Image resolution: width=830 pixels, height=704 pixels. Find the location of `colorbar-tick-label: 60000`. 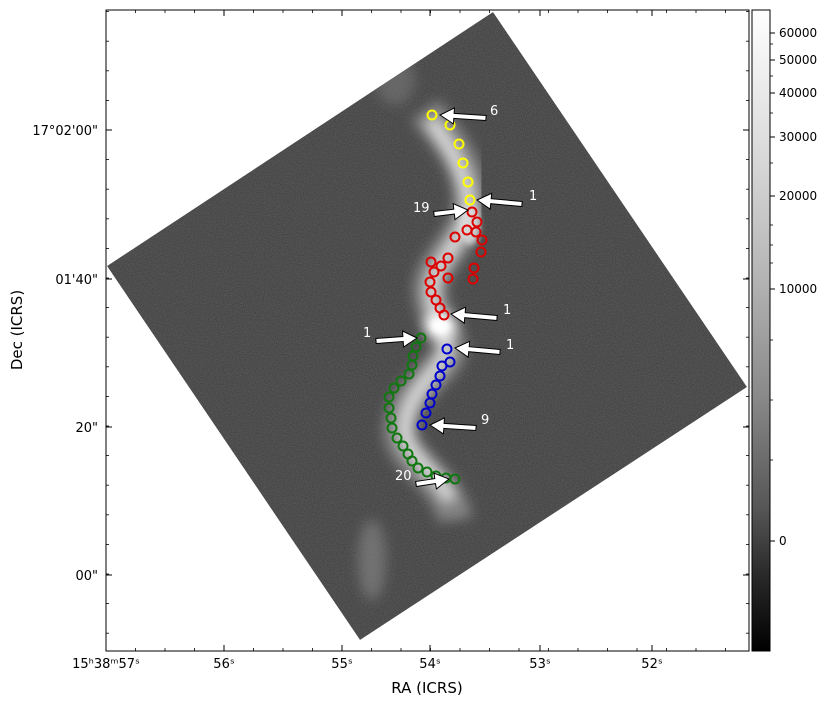

colorbar-tick-label: 60000 is located at coordinates (798, 33).